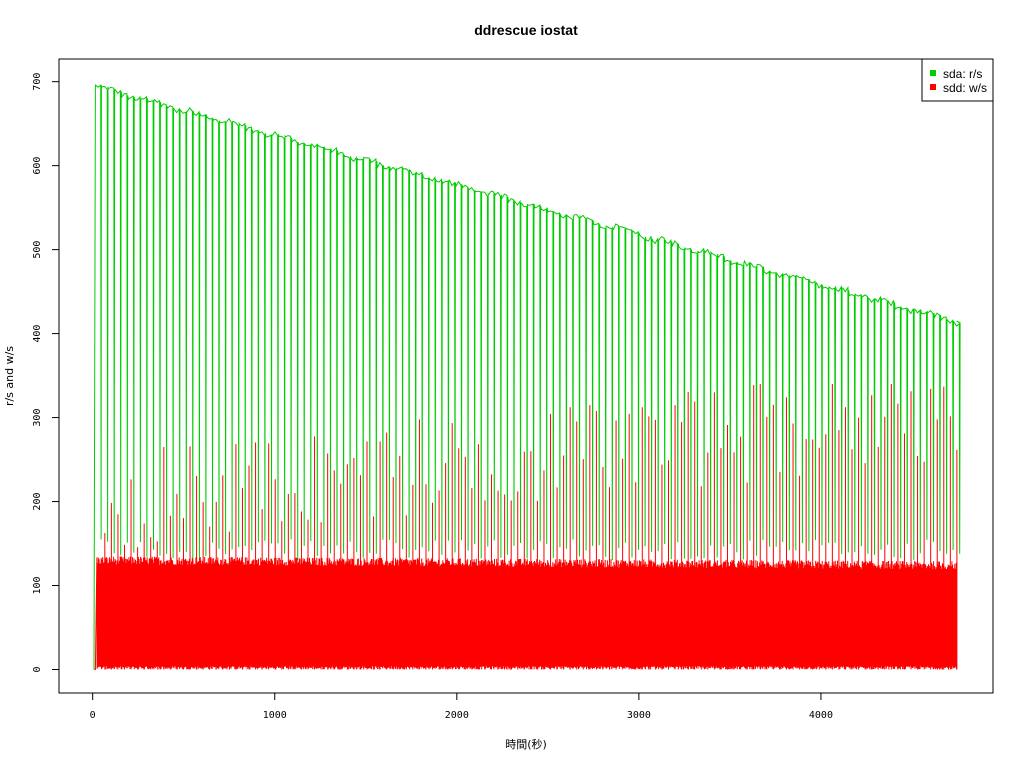 The width and height of the screenshot is (1024, 768). Describe the element at coordinates (275, 715) in the screenshot. I see `x-tick-label: 1000` at that location.